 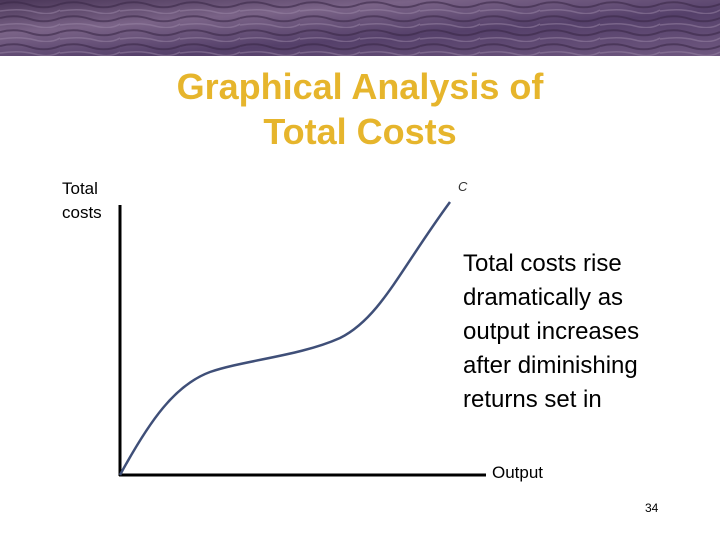 I want to click on annotation-line: returns set in, so click(x=532, y=399).